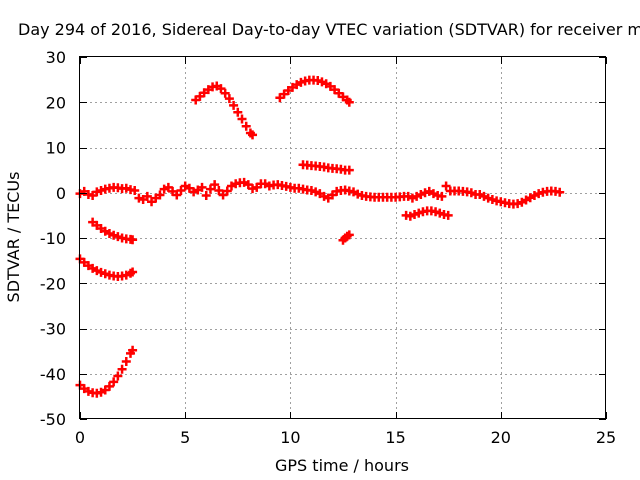  What do you see at coordinates (56, 148) in the screenshot?
I see `y-tick-label-6: 10` at bounding box center [56, 148].